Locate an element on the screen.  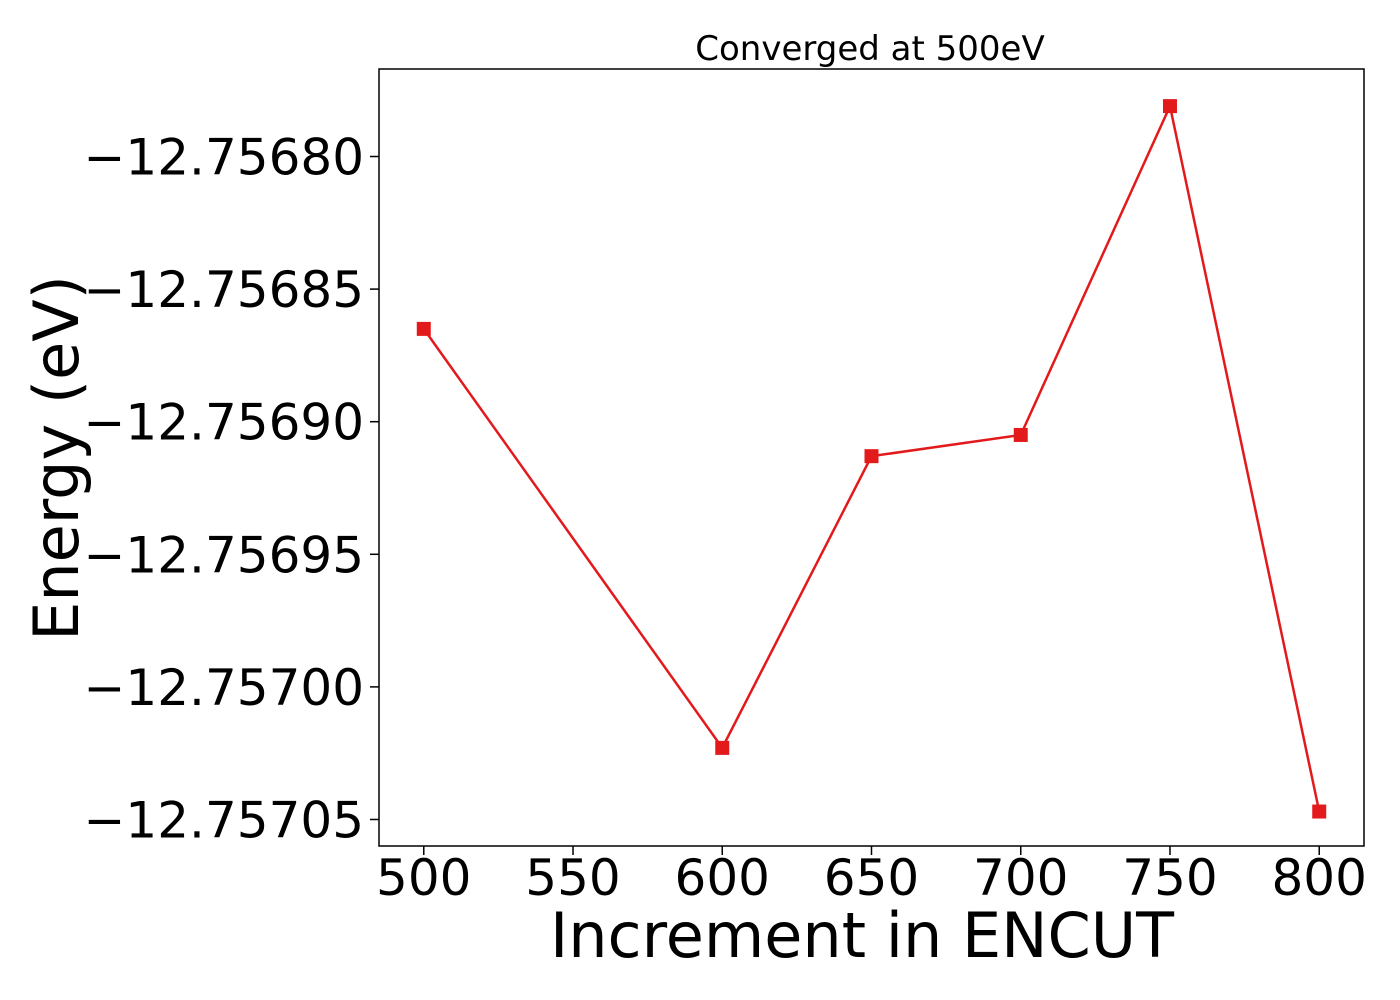
x-tick-label: 800 is located at coordinates (1319, 878).